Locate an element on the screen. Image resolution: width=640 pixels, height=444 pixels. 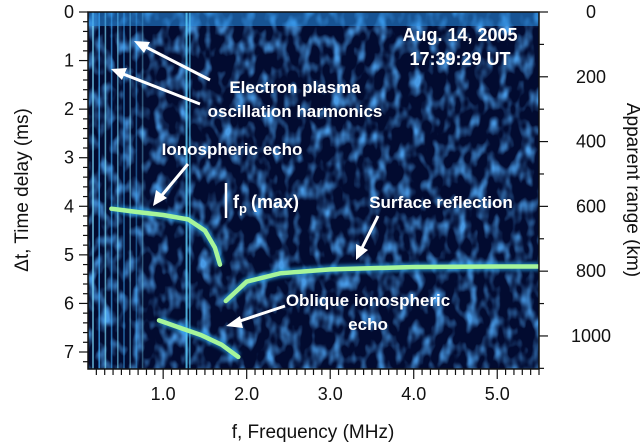
surface-arrow is located at coordinates (369, 234).